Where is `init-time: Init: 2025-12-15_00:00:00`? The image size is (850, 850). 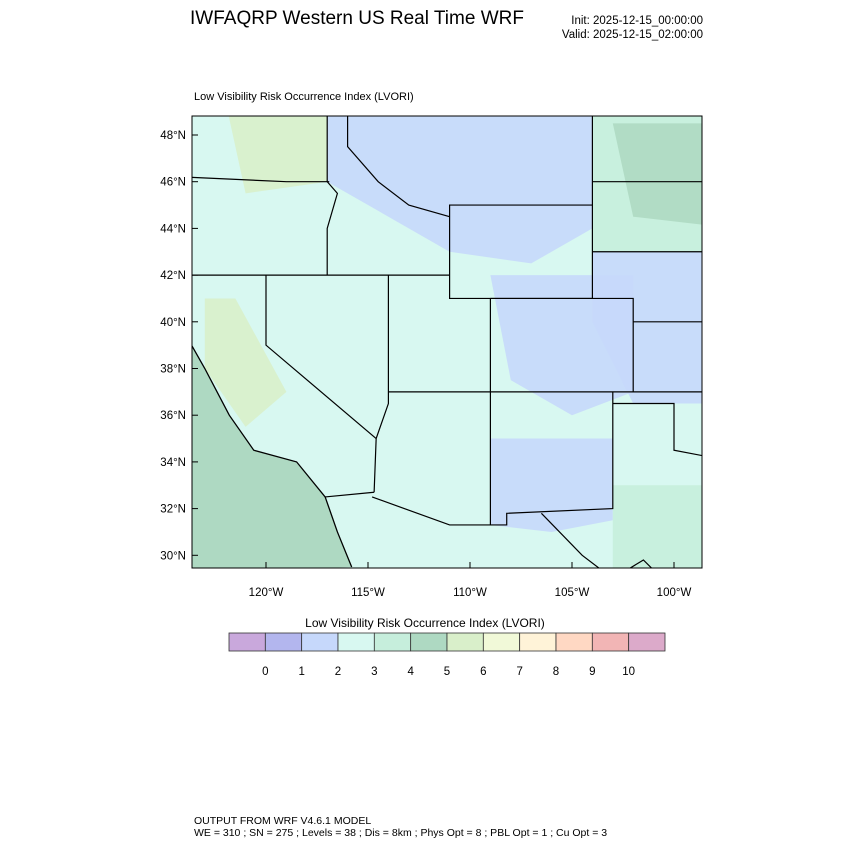 init-time: Init: 2025-12-15_00:00:00 is located at coordinates (637, 21).